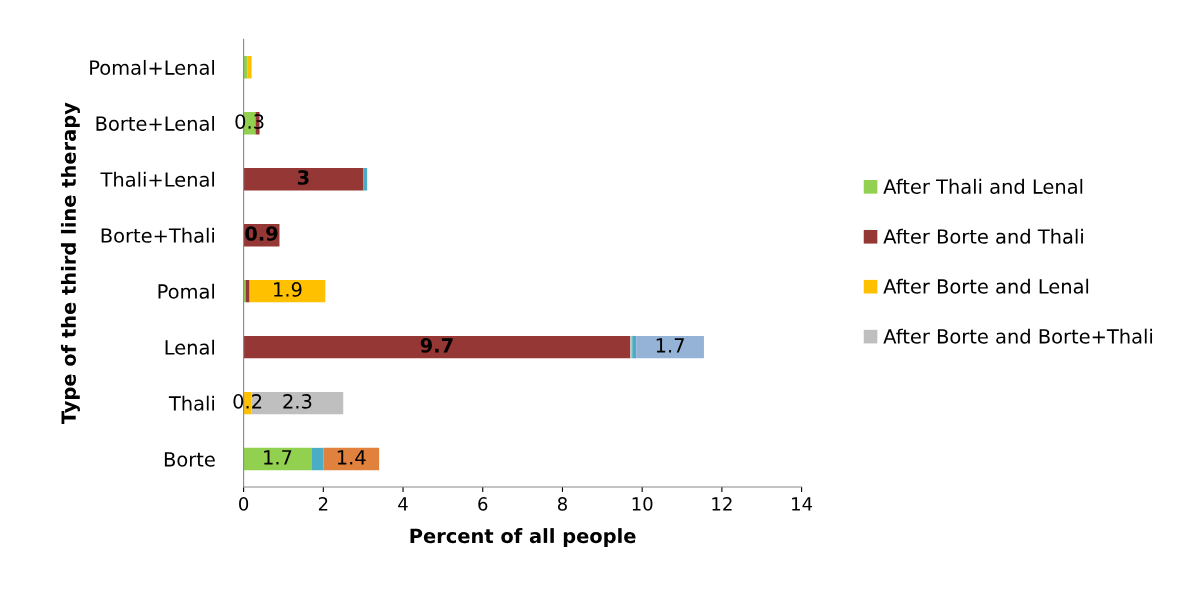 Image resolution: width=1200 pixels, height=605 pixels. What do you see at coordinates (983, 186) in the screenshot?
I see `legend-label: After Thali and Lenal` at bounding box center [983, 186].